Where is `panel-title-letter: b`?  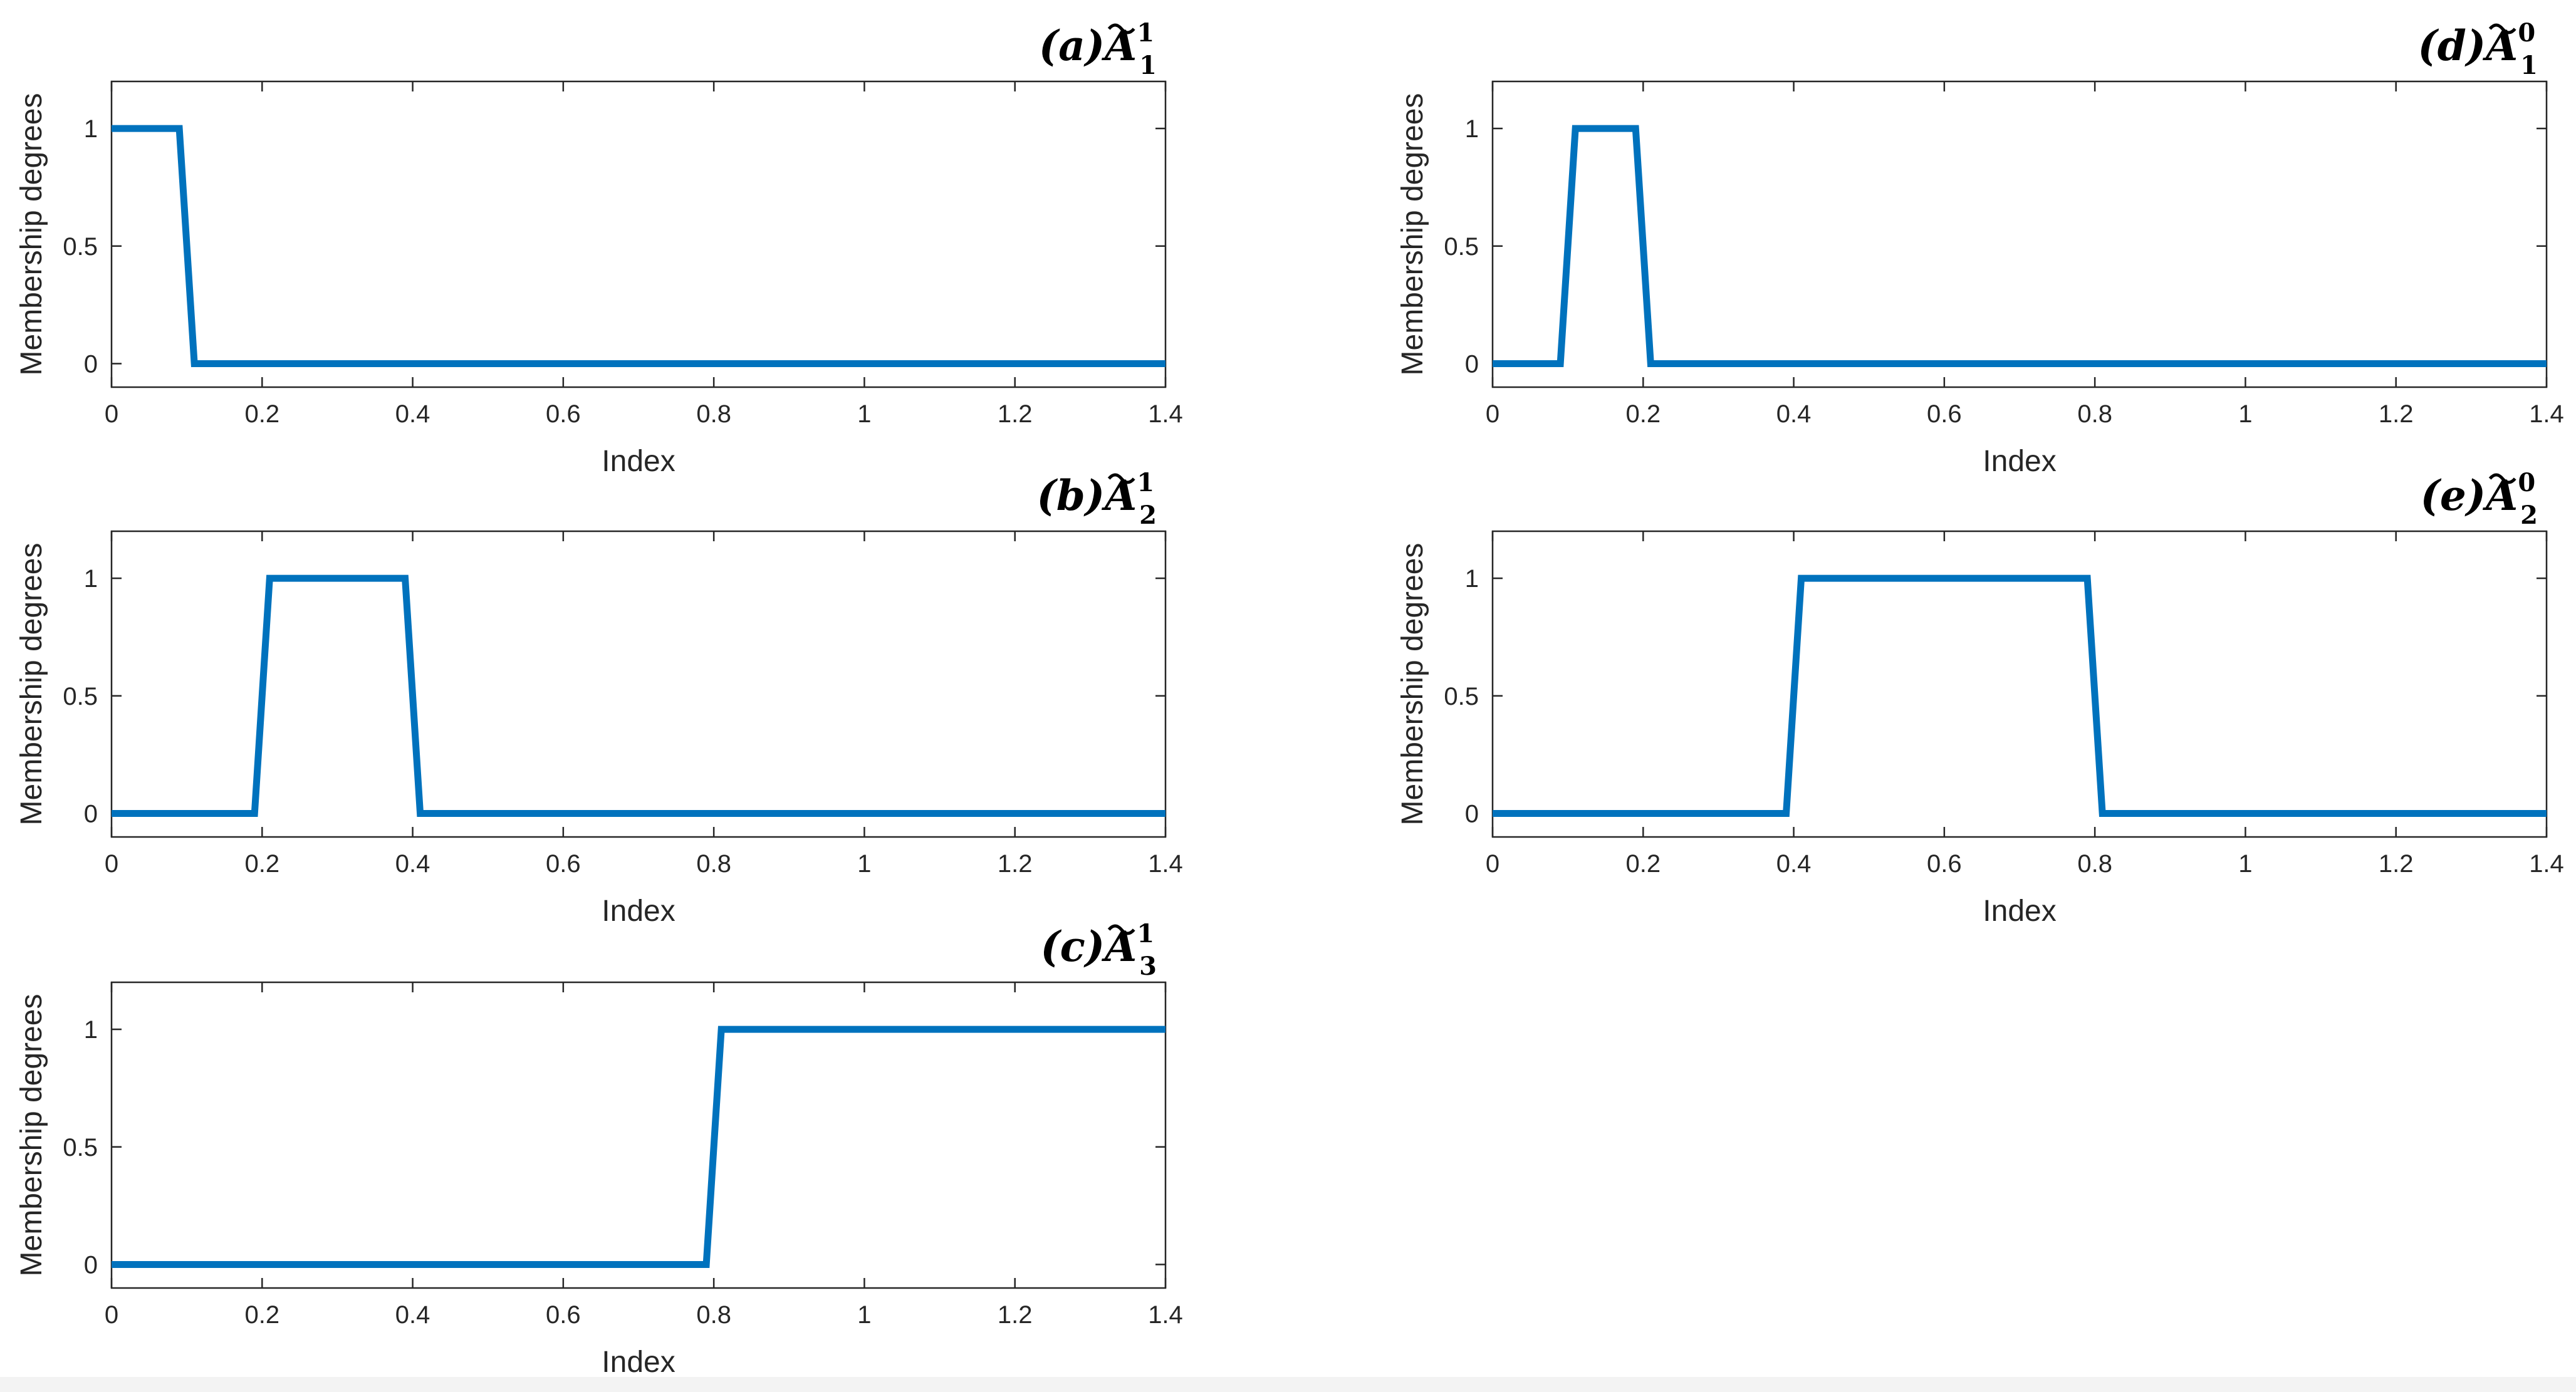
panel-title-letter: b is located at coordinates (1070, 495).